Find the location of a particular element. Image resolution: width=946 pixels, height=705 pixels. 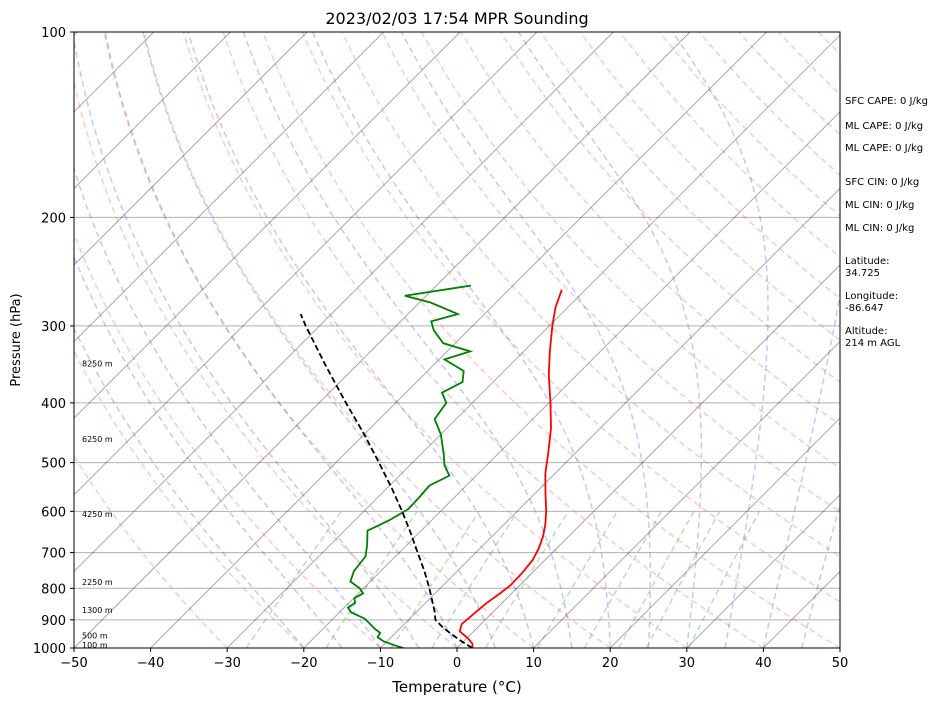

x-tick-label: −50 is located at coordinates (73, 663).